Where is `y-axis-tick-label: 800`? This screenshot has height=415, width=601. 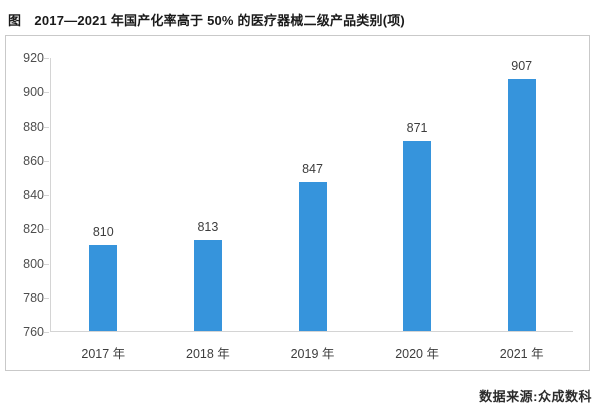
y-axis-tick-label: 800 is located at coordinates (33, 263).